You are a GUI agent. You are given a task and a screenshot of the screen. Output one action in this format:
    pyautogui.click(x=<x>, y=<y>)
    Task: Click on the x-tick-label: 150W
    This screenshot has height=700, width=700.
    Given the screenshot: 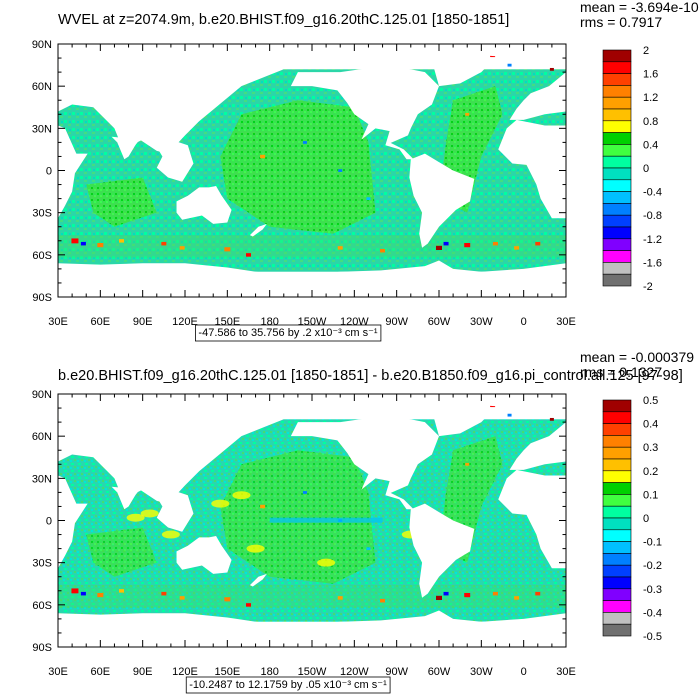 What is the action you would take?
    pyautogui.click(x=312, y=672)
    